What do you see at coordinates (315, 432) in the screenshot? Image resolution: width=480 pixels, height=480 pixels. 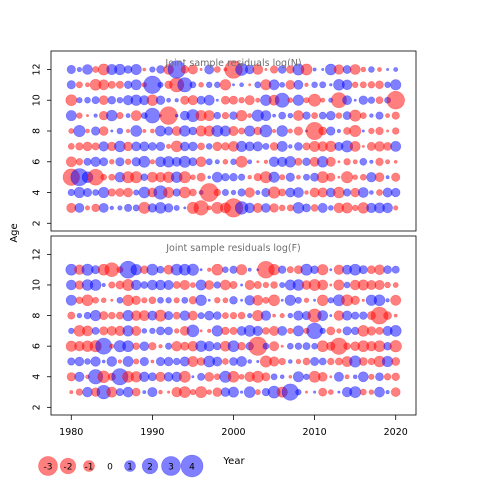 I see `x-tick-label: 2010` at bounding box center [315, 432].